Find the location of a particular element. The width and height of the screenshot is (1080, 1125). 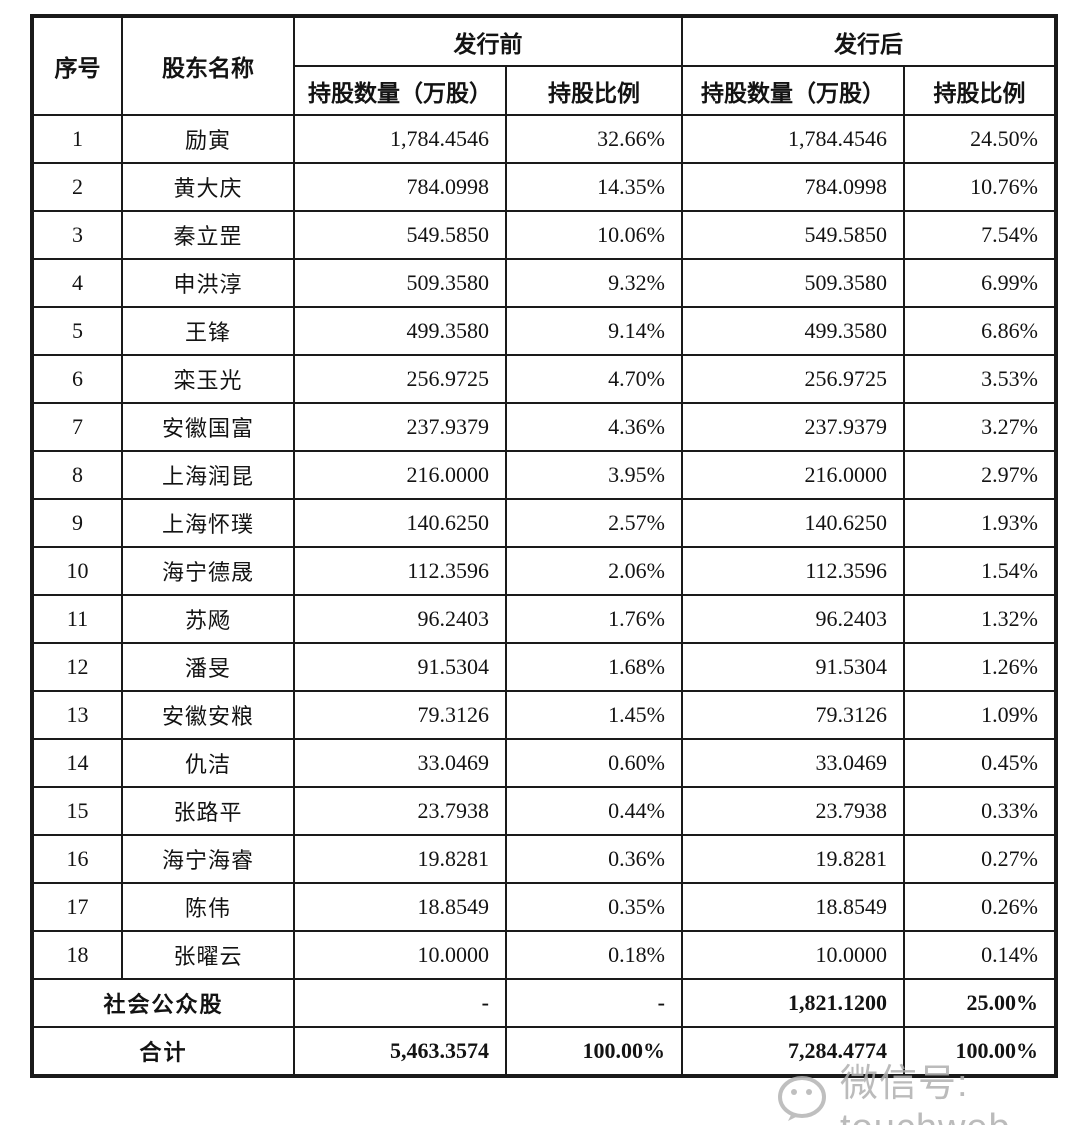

before-ratio: 4.70% is located at coordinates (594, 379).